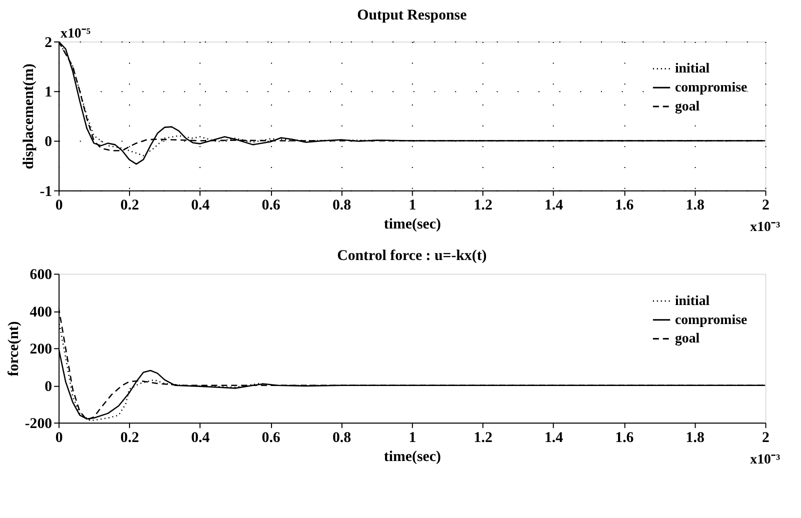  I want to click on y-axis-title: displacement(m), so click(28, 116).